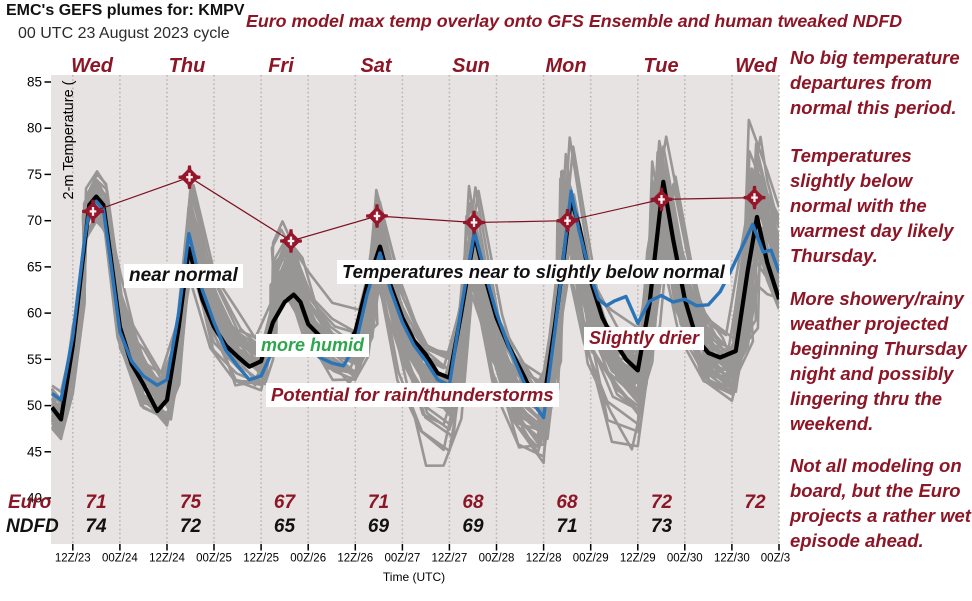 The height and width of the screenshot is (601, 972). I want to click on svg-text: 12Z/28, so click(544, 559).